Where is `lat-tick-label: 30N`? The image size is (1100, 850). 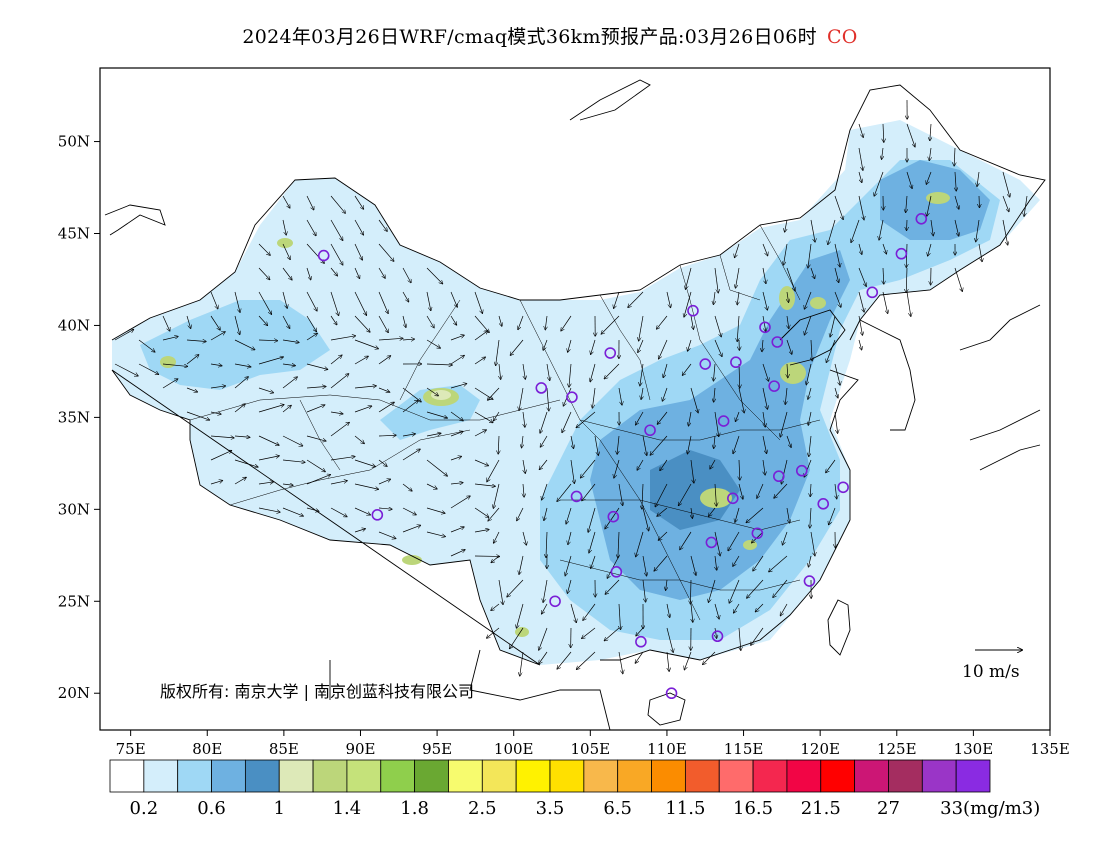
lat-tick-label: 30N is located at coordinates (74, 509).